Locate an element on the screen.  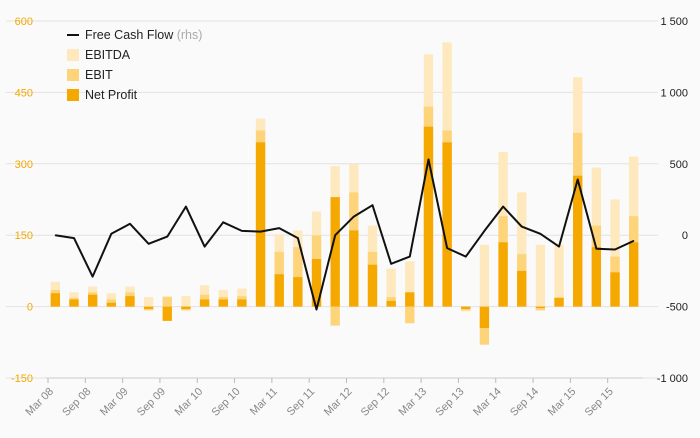
x-tick-label: Sep 10 is located at coordinates (226, 402).